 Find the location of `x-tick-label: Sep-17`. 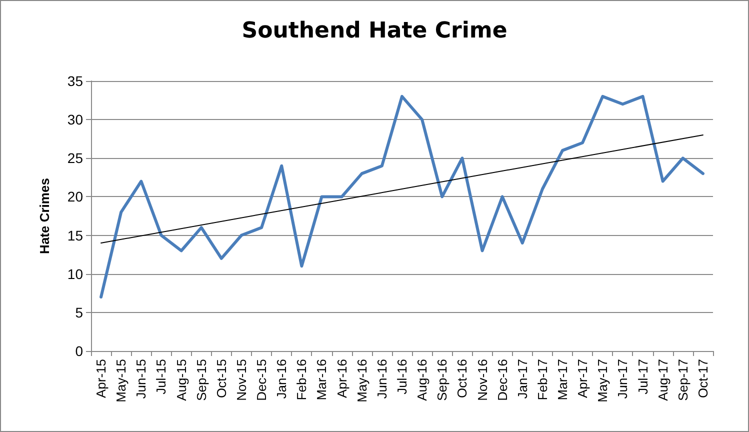

x-tick-label: Sep-17 is located at coordinates (682, 380).